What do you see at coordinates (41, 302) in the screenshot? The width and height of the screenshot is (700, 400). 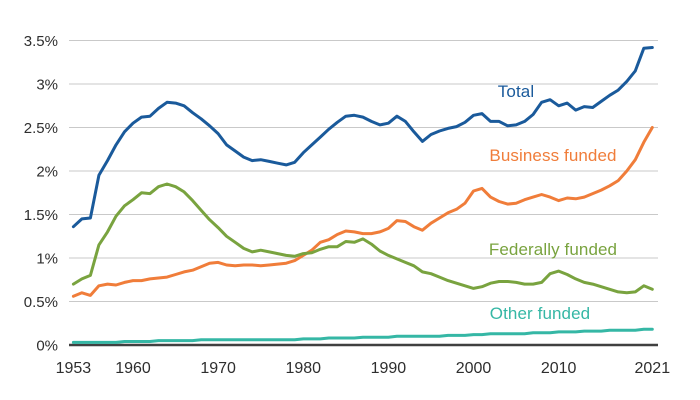 I see `y-tick-label: 0.5%` at bounding box center [41, 302].